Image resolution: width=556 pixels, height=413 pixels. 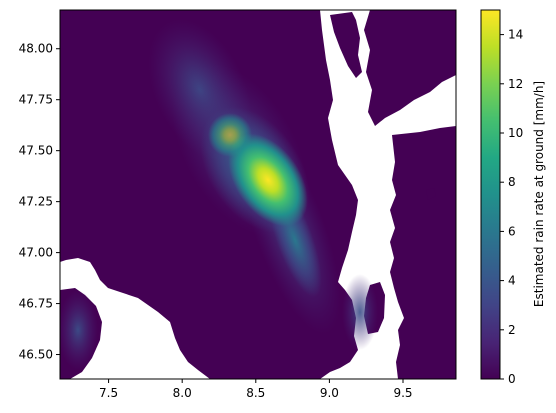 What do you see at coordinates (515, 35) in the screenshot?
I see `colorbar-tick-label: 14` at bounding box center [515, 35].